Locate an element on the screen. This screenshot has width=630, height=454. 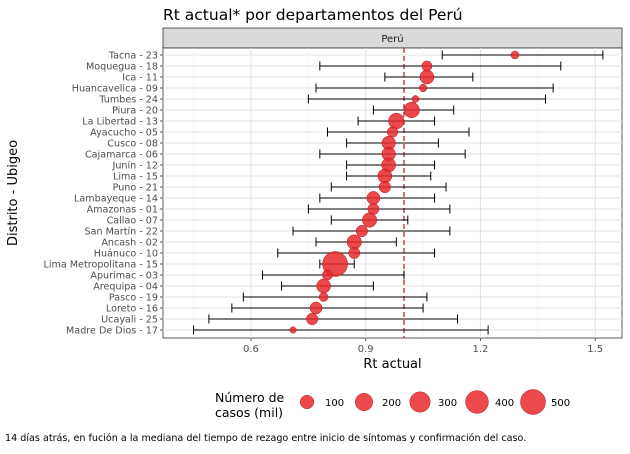
y-label-15: Callao - 07 is located at coordinates (132, 221).